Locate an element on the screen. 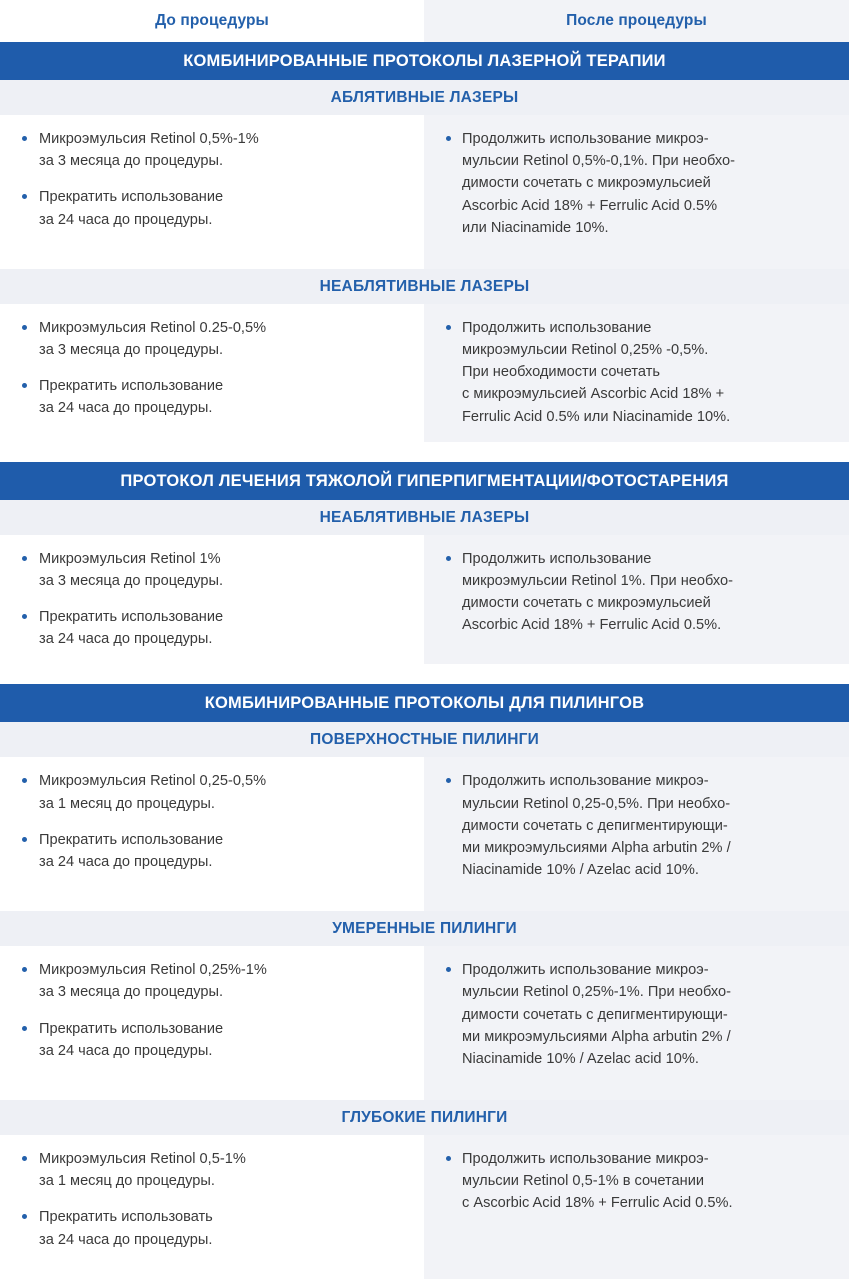 Image resolution: width=849 pixels, height=1279 pixels. group-subheader: ПОВЕРХНОСТНЫЕ ПИЛИНГИ is located at coordinates (424, 740).